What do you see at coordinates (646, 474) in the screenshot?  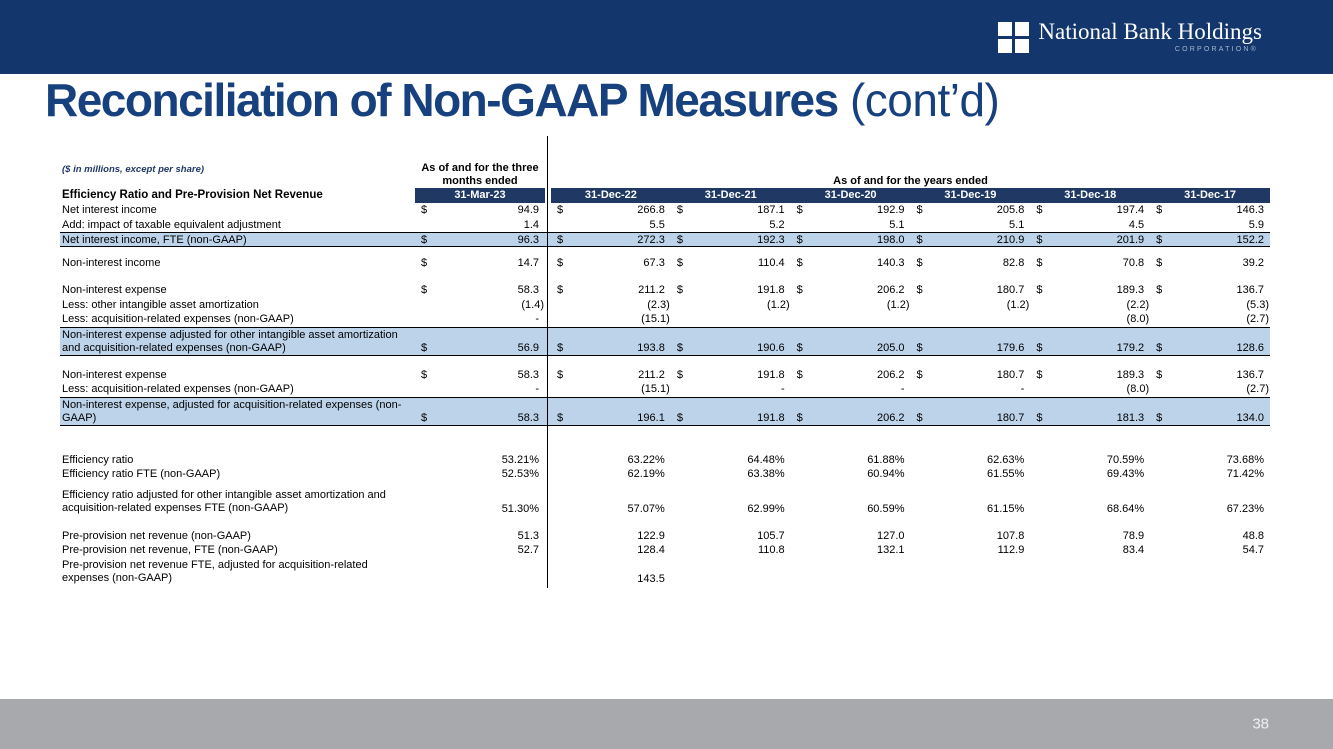 I see `cell-value: 62.19%` at bounding box center [646, 474].